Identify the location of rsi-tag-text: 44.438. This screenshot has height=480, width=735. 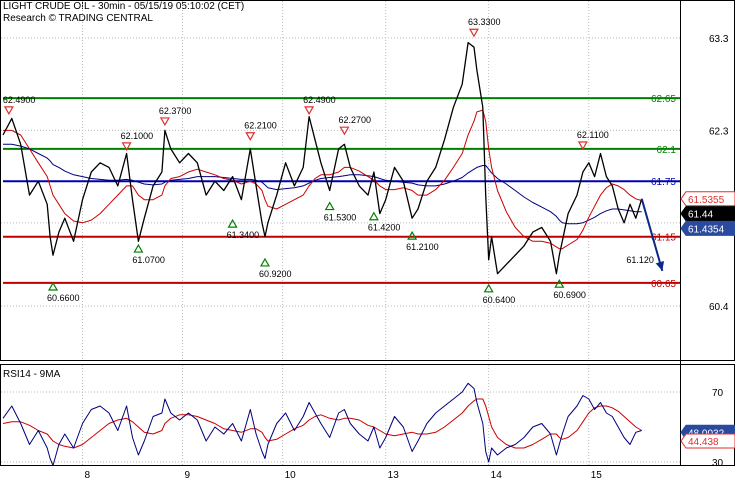
(703, 442).